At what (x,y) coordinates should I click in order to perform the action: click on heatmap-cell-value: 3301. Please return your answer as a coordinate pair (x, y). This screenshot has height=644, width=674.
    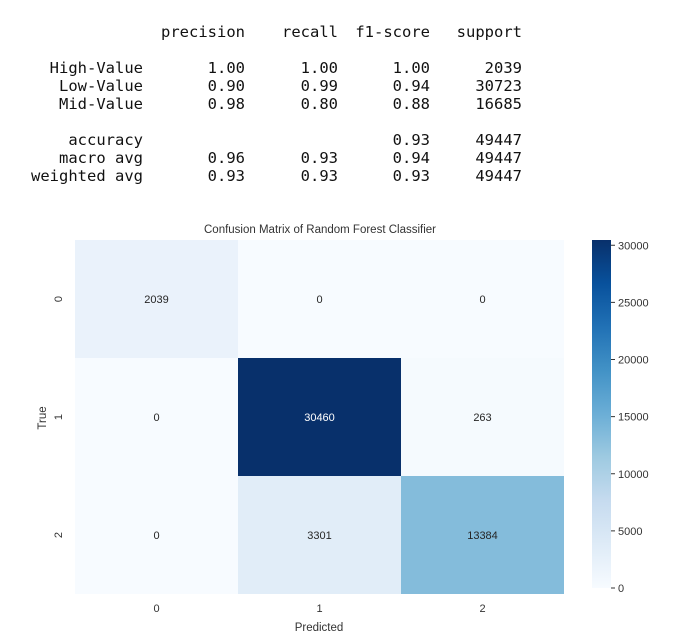
    Looking at the image, I should click on (319, 536).